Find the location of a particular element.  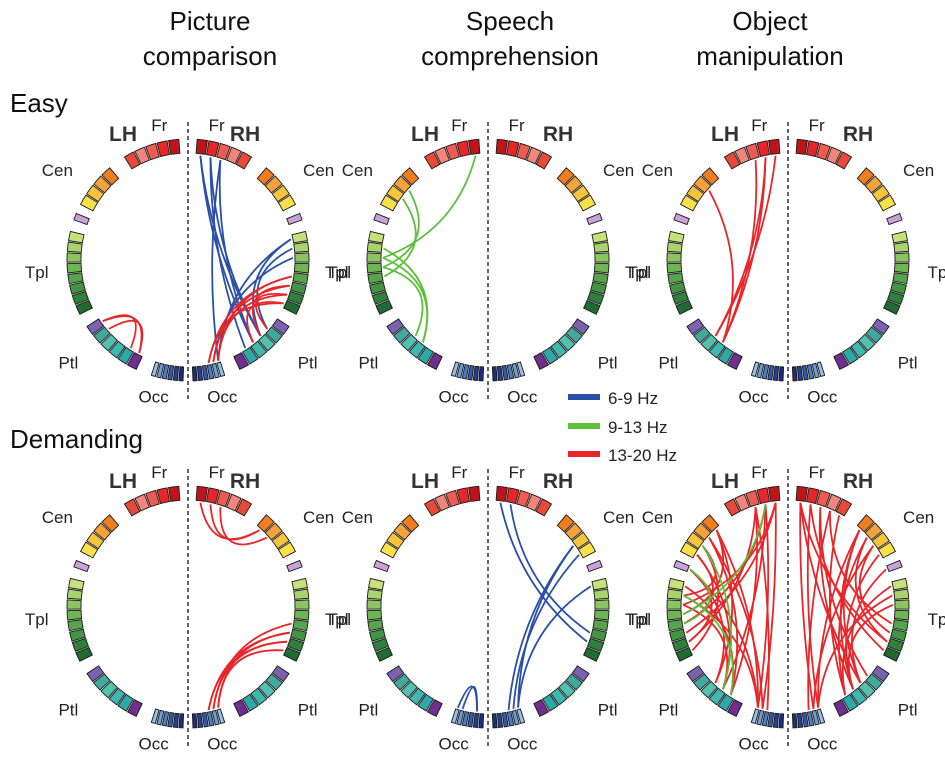

connection-lh-P1-P5 is located at coordinates (126, 336).